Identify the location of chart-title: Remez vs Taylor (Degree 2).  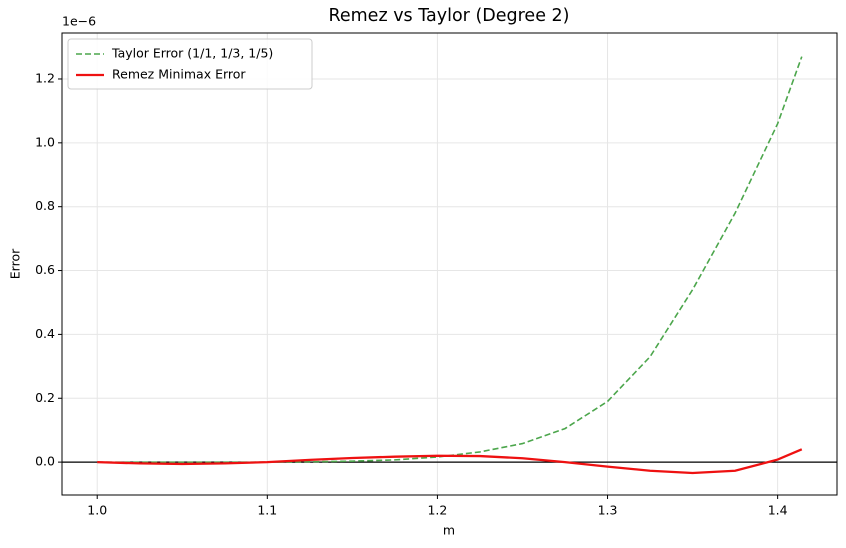
(449, 16).